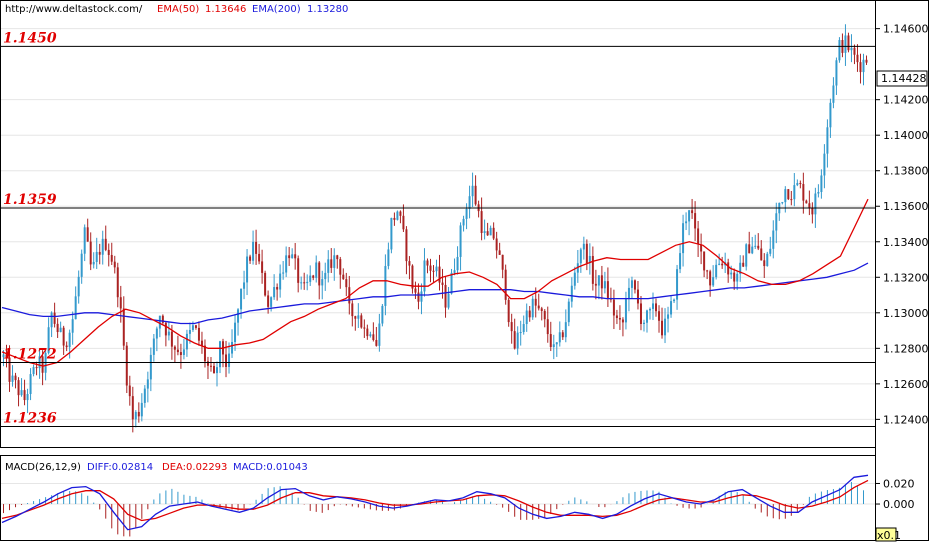 Image resolution: width=930 pixels, height=552 pixels. Describe the element at coordinates (30, 200) in the screenshot. I see `level-label: 1.1359` at that location.